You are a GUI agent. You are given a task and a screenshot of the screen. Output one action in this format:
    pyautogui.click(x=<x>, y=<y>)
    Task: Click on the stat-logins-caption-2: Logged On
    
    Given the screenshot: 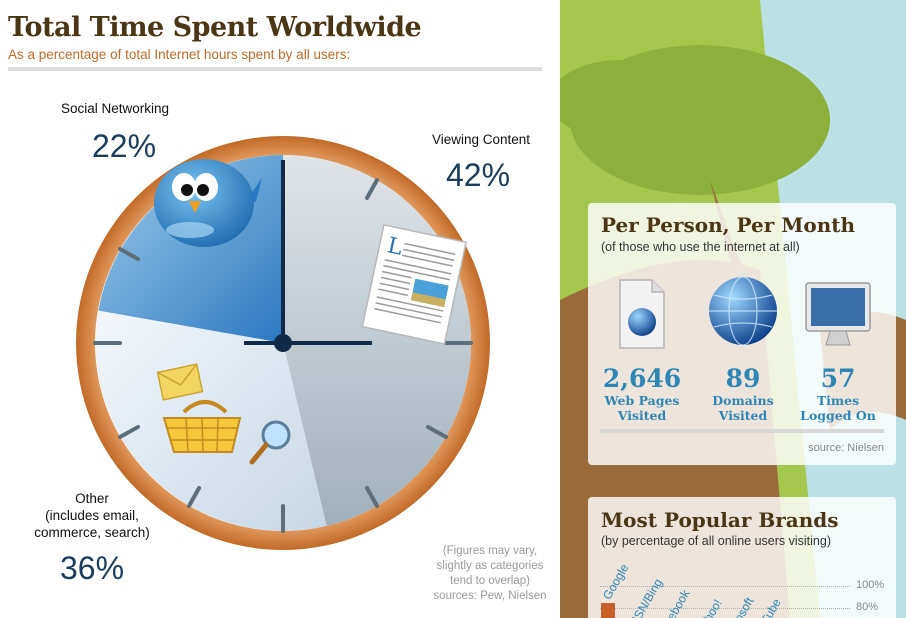 What is the action you would take?
    pyautogui.click(x=838, y=415)
    